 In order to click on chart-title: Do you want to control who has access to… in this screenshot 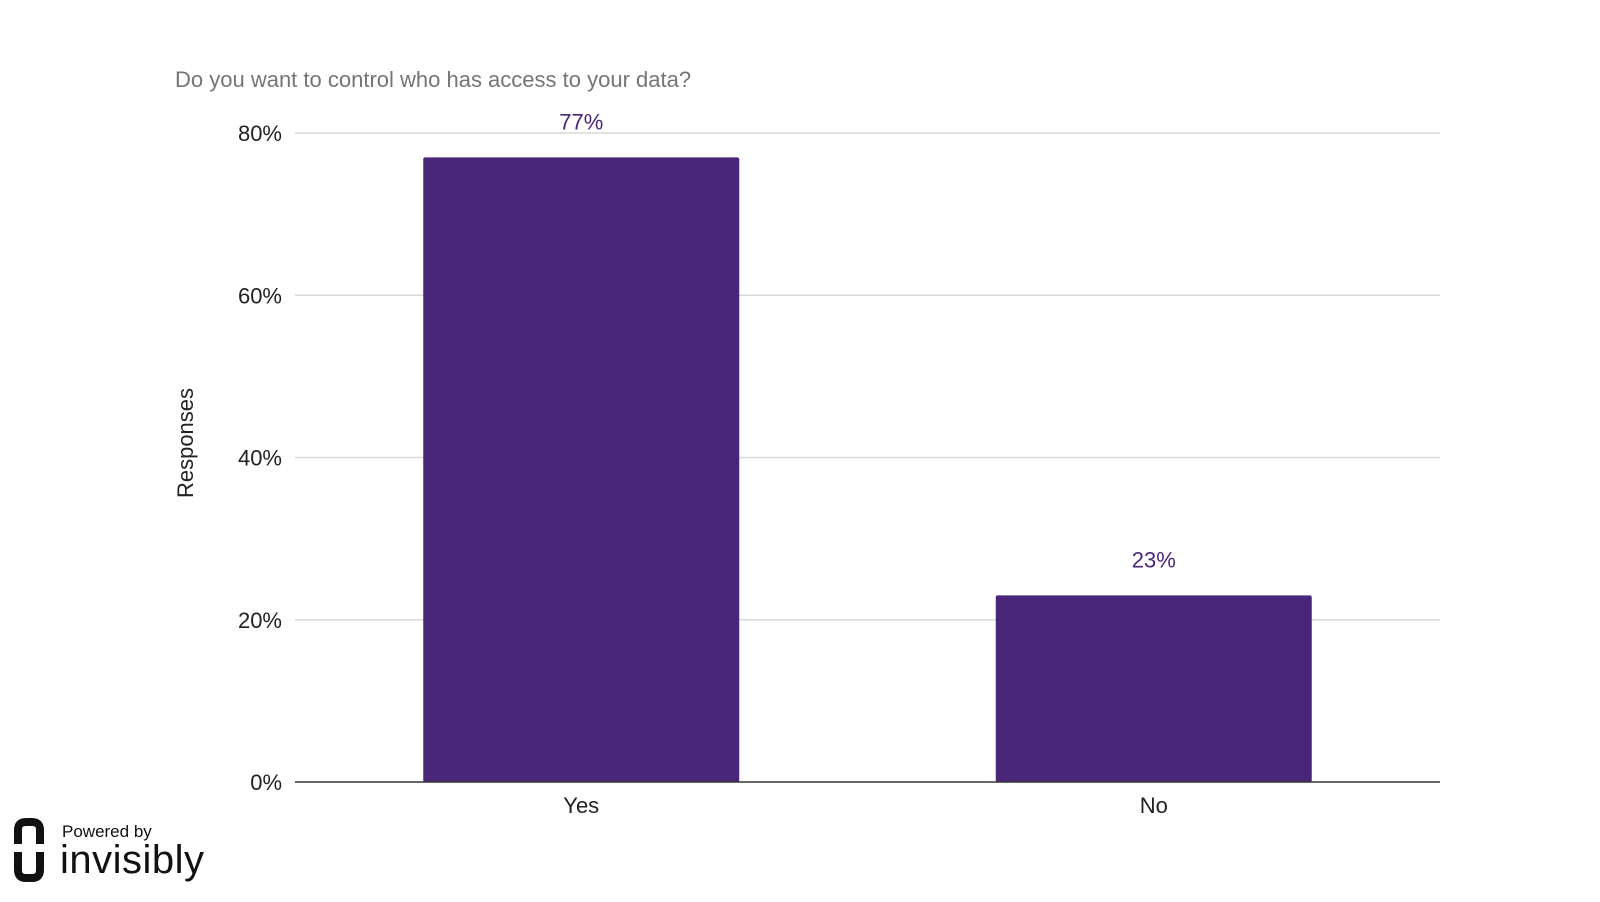, I will do `click(433, 79)`.